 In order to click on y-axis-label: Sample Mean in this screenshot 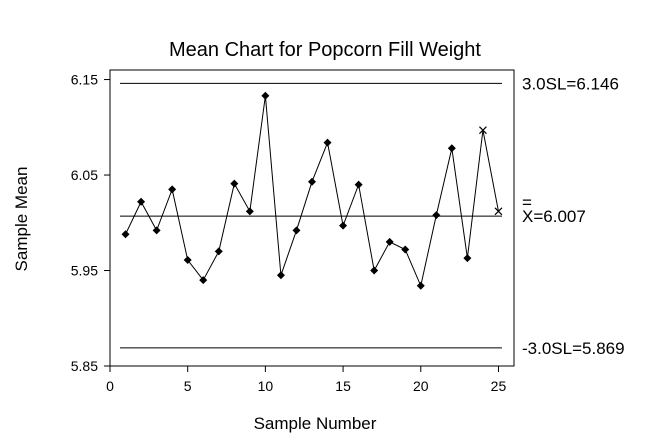, I will do `click(21, 219)`.